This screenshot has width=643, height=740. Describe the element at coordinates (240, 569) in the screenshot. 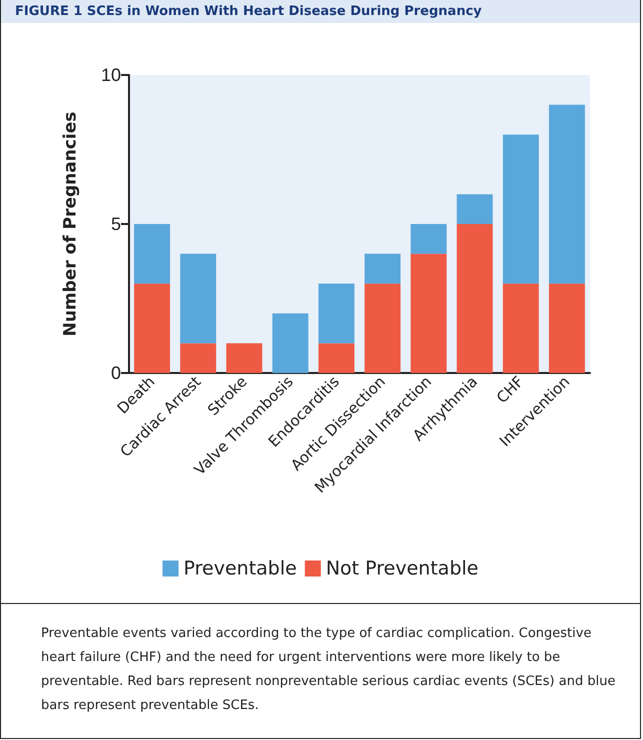

I see `legend-label: Preventable` at that location.